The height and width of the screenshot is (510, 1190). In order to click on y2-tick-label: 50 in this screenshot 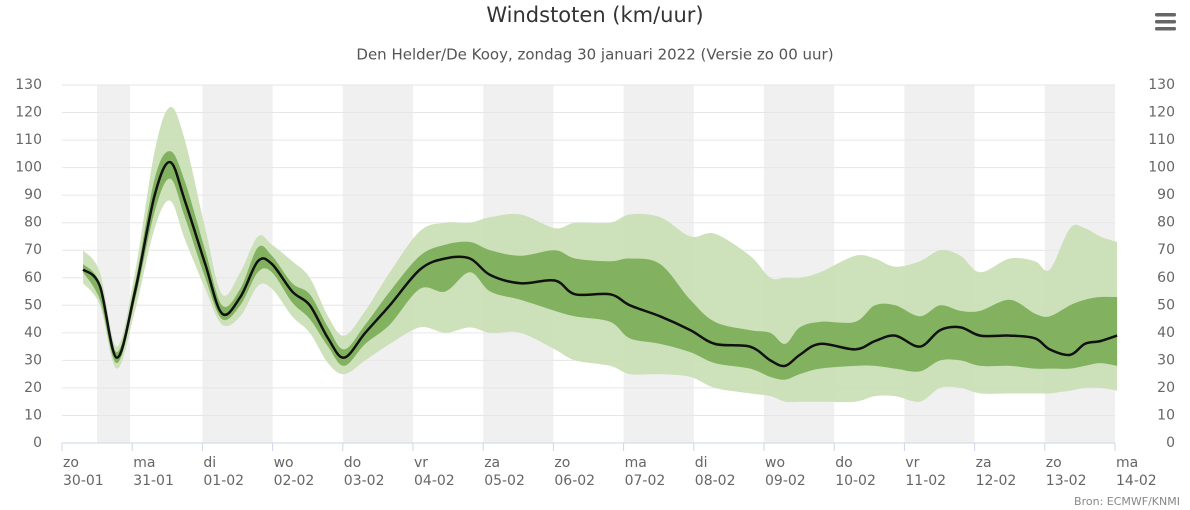, I will do `click(1166, 305)`.